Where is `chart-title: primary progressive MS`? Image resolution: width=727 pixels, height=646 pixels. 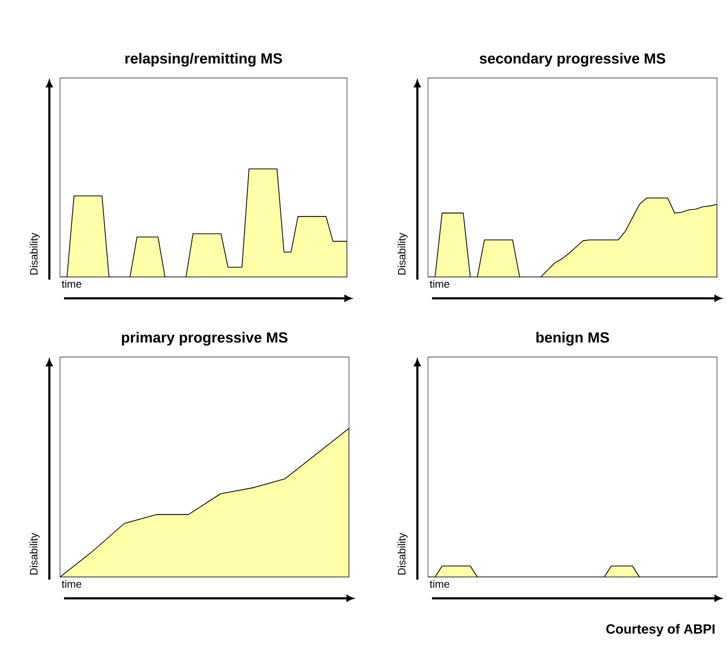 chart-title: primary progressive MS is located at coordinates (205, 339).